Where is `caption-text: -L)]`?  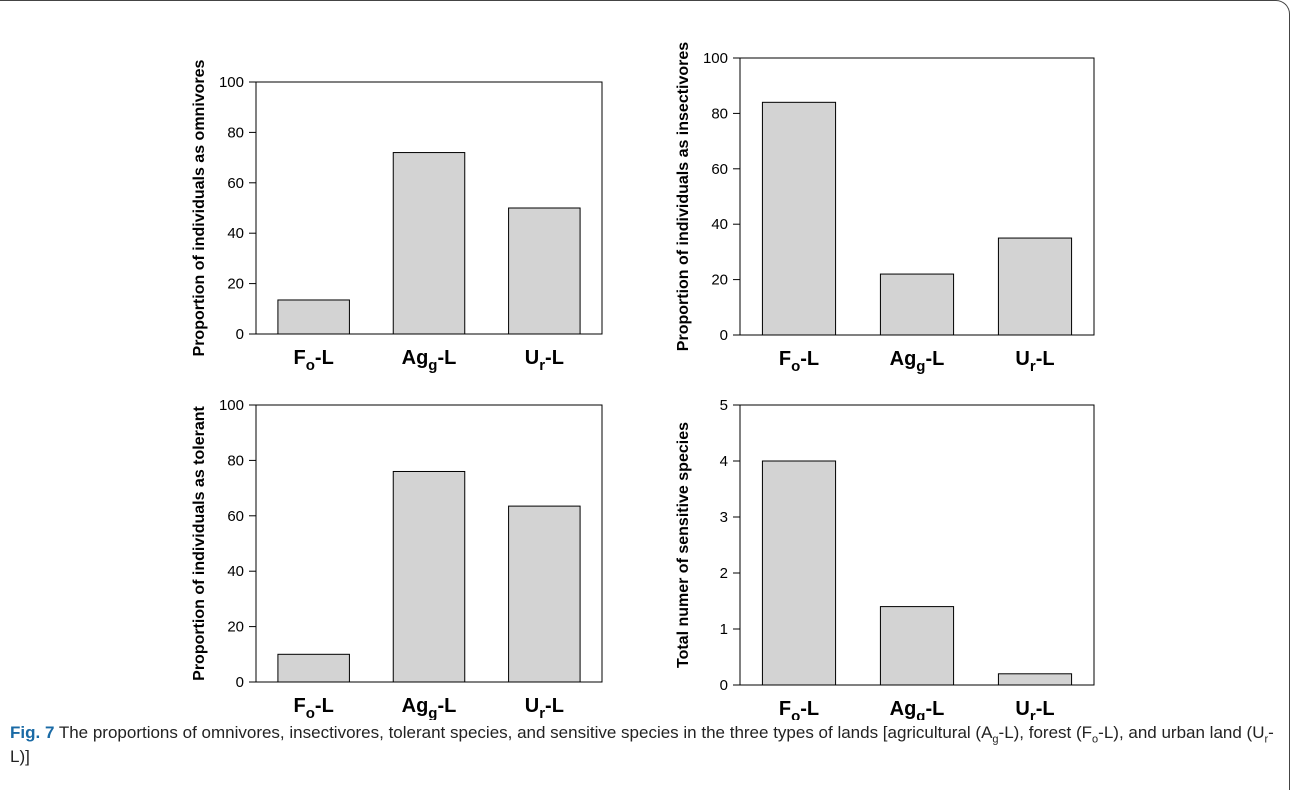
caption-text: -L)] is located at coordinates (642, 744).